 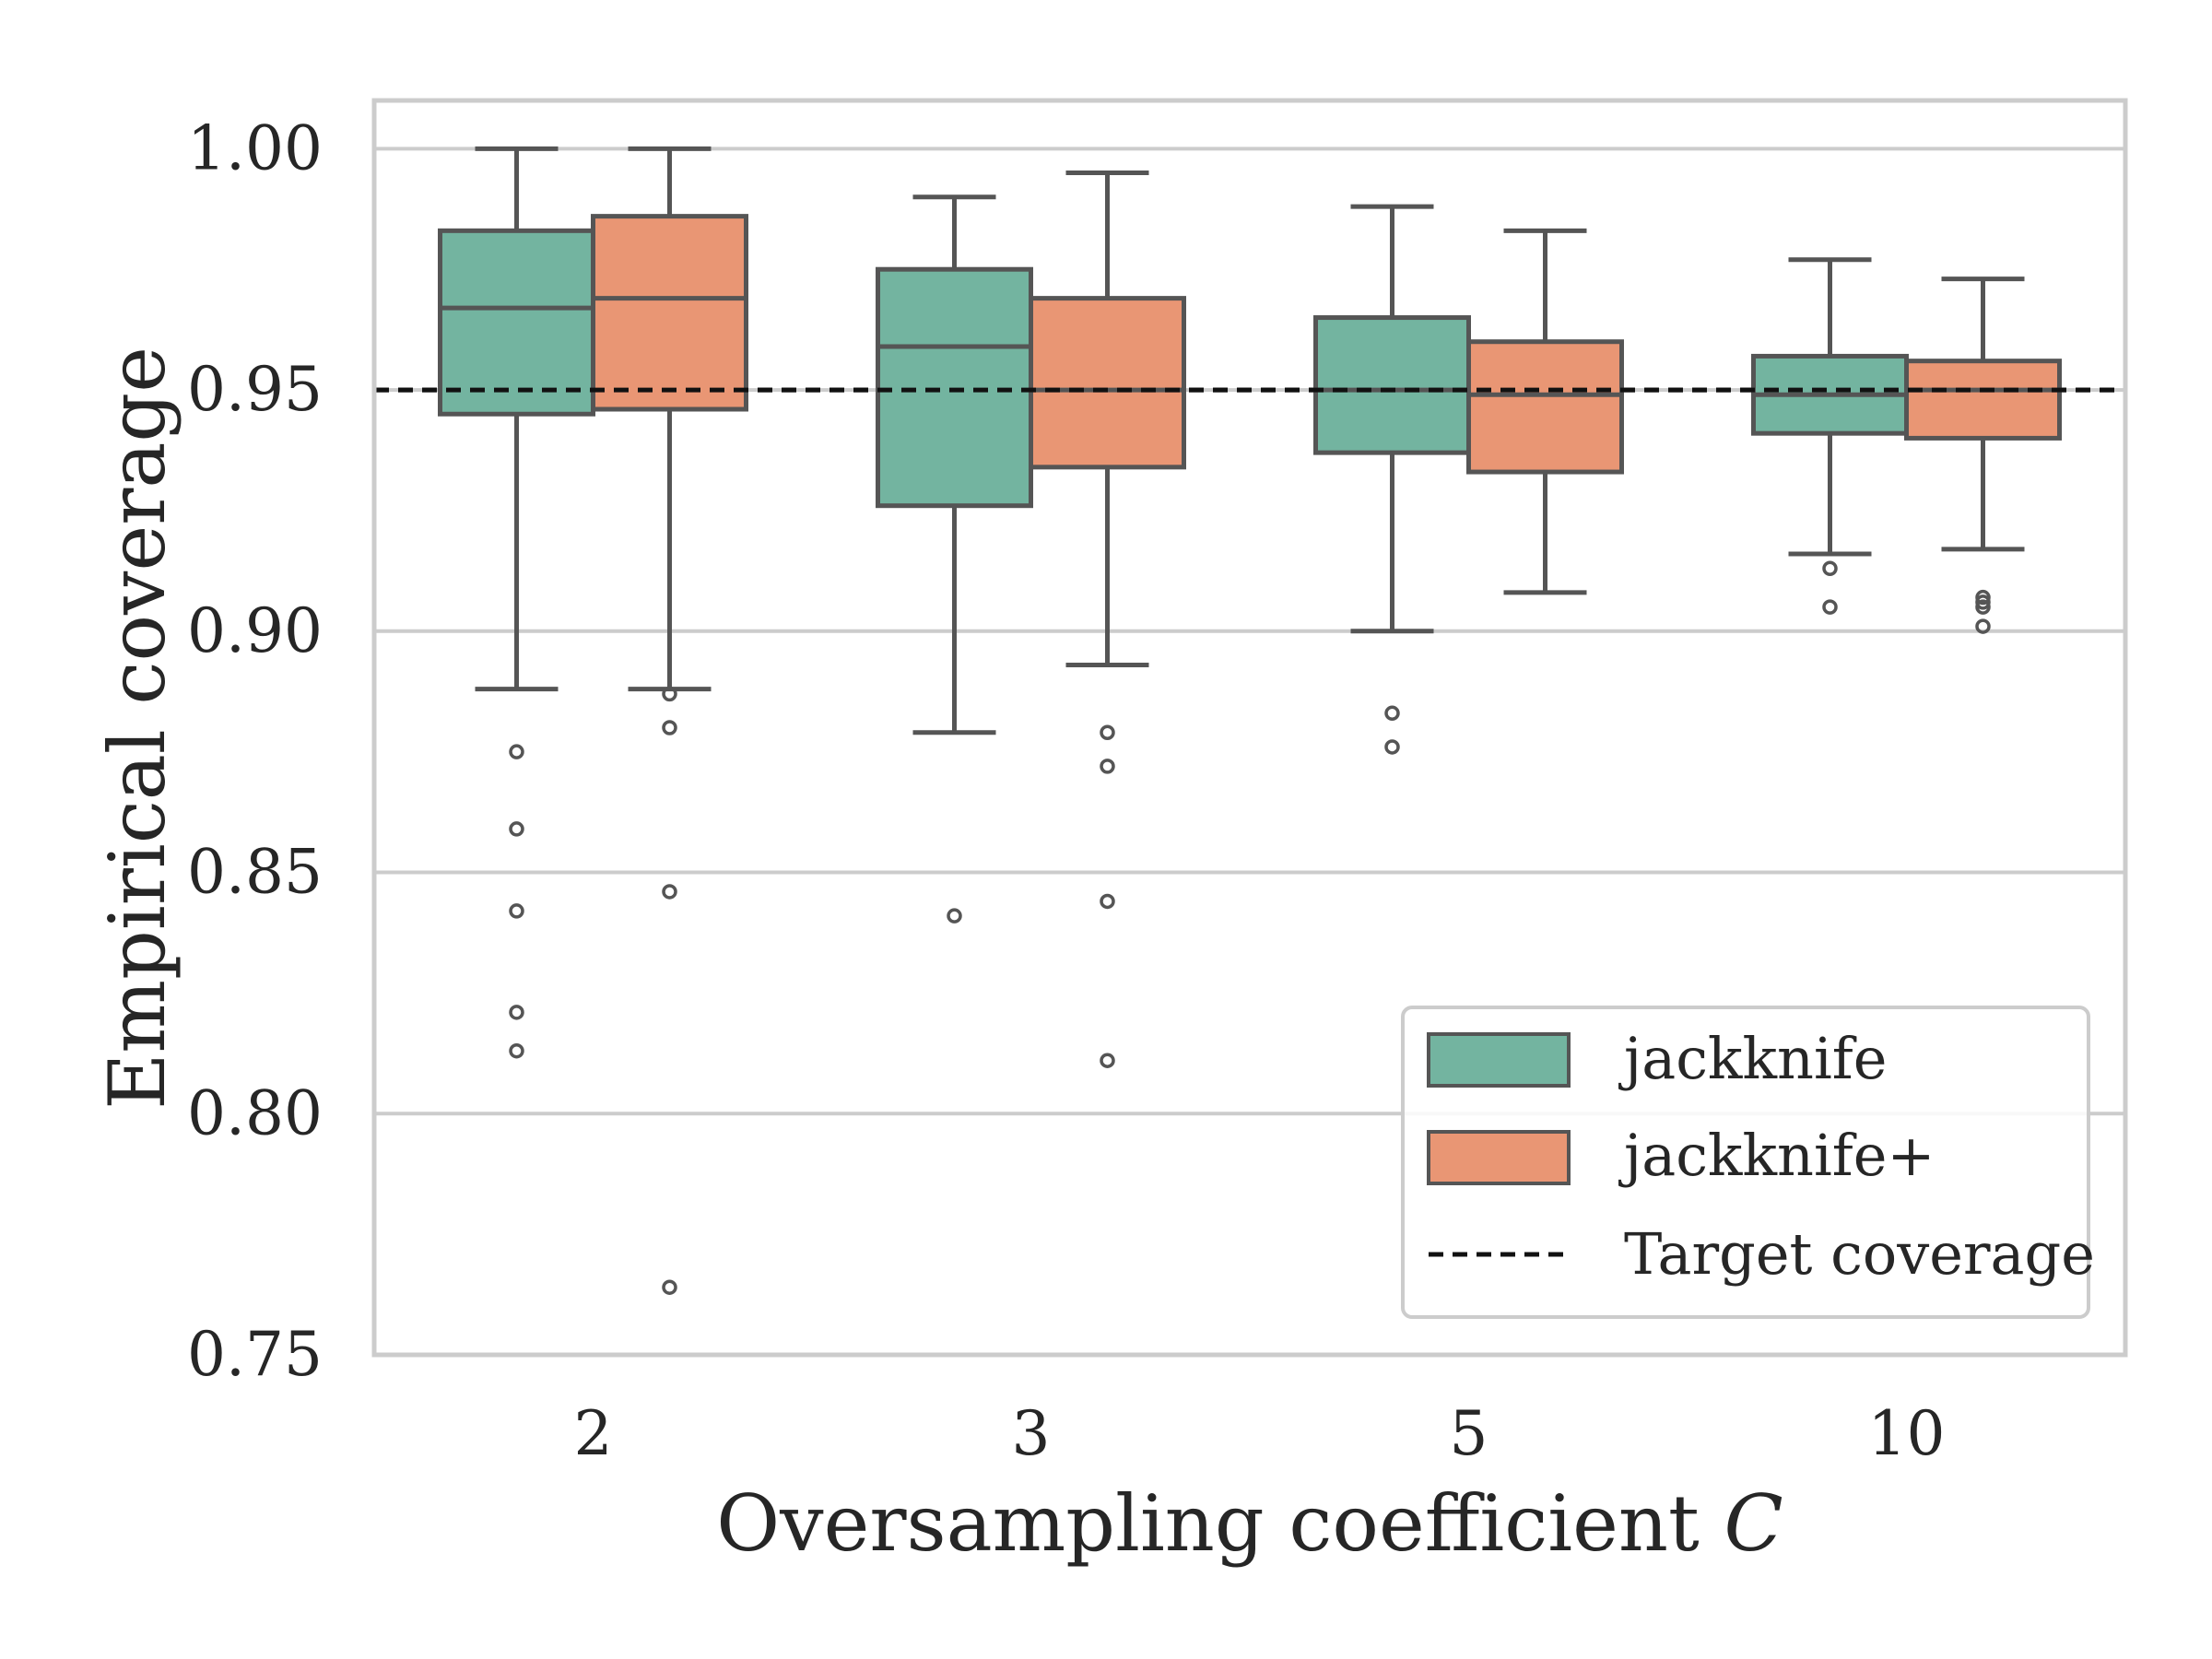 I want to click on legend-swatch-jackknife, so click(x=1499, y=1060).